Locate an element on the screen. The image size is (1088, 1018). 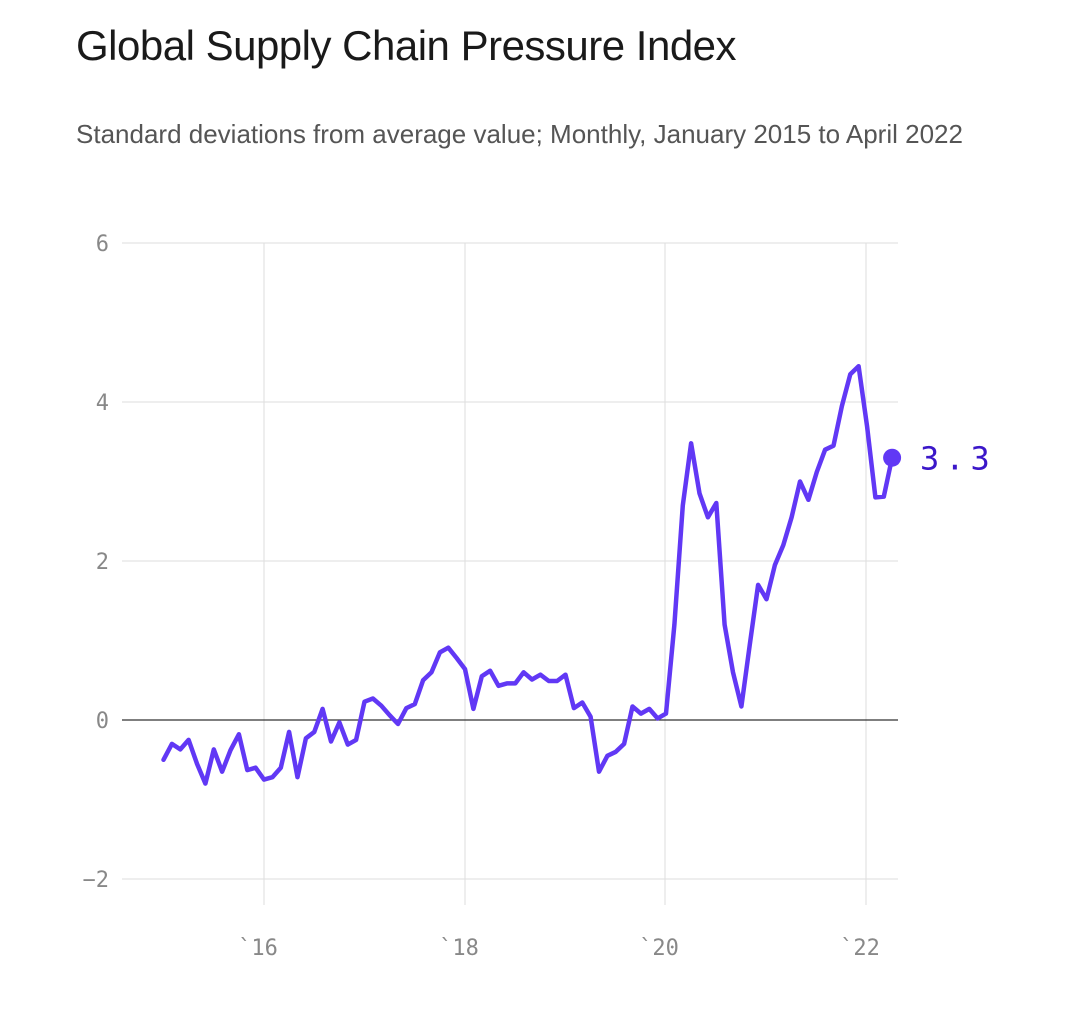
x-tick-label: `18 is located at coordinates (459, 948).